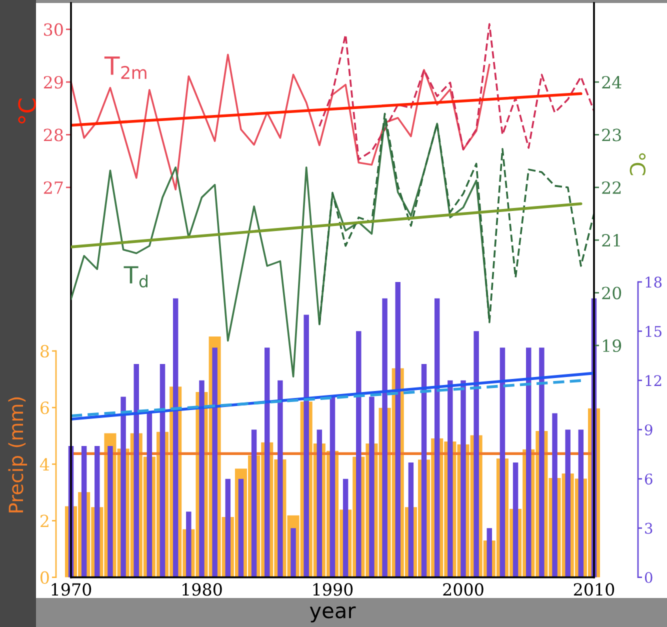 Image resolution: width=667 pixels, height=627 pixels. I want to click on x-tick-label: 1990, so click(333, 589).